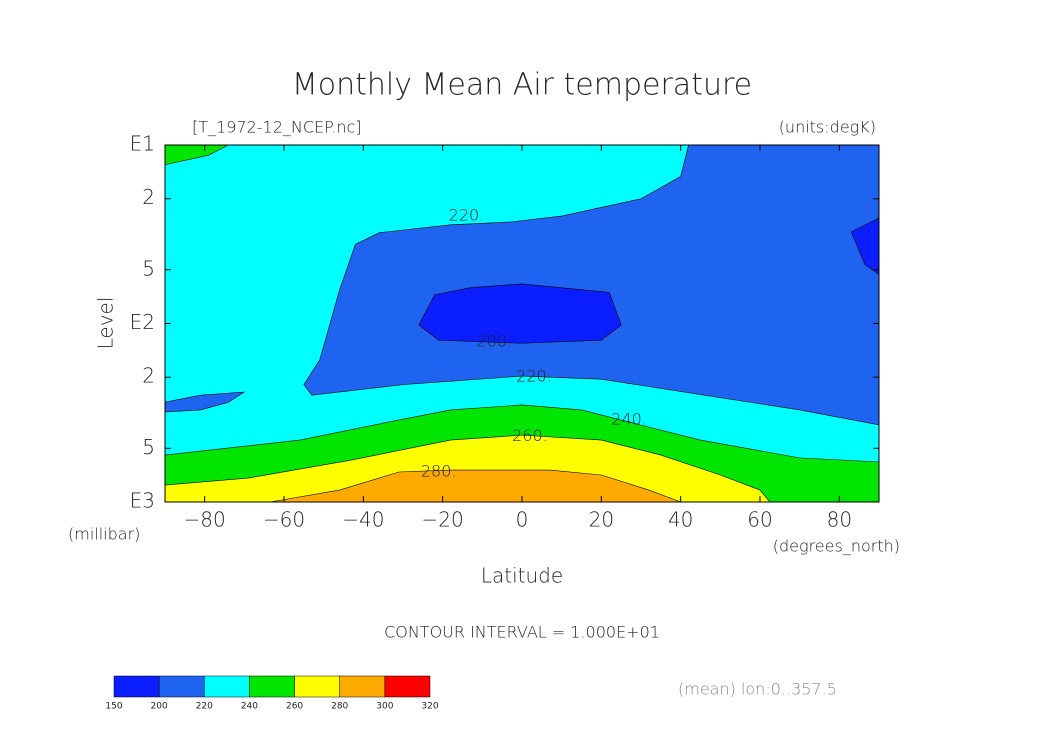 This screenshot has height=739, width=1044. I want to click on y-axis-label: Level, so click(106, 323).